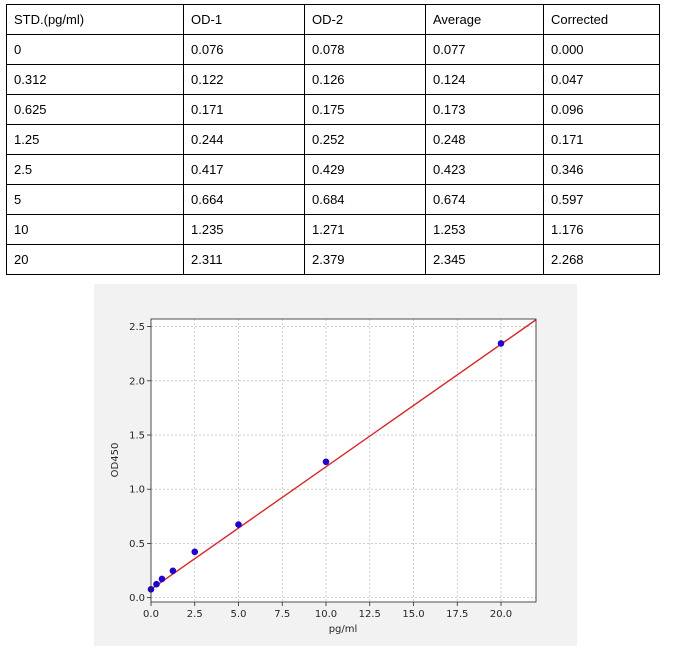 The image size is (673, 664). What do you see at coordinates (484, 259) in the screenshot?
I see `cell-average: 2.345` at bounding box center [484, 259].